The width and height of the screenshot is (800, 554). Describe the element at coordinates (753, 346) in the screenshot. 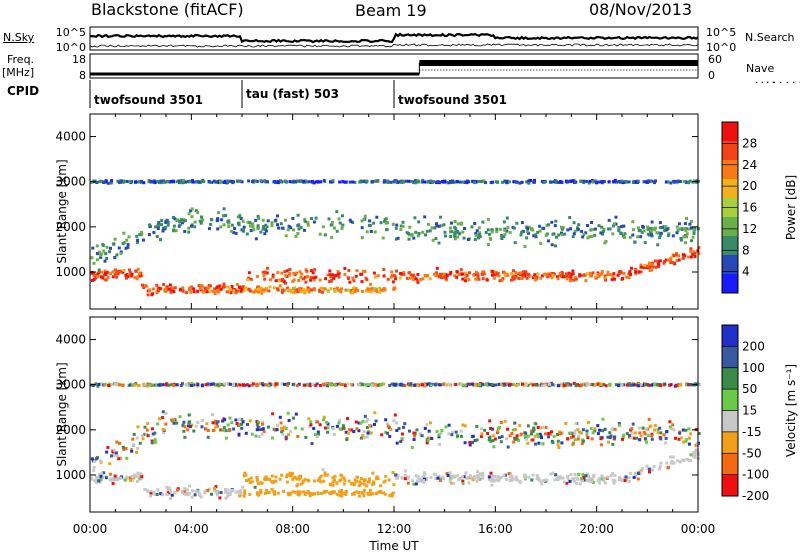

I see `colorbar-tick-label: 200` at that location.